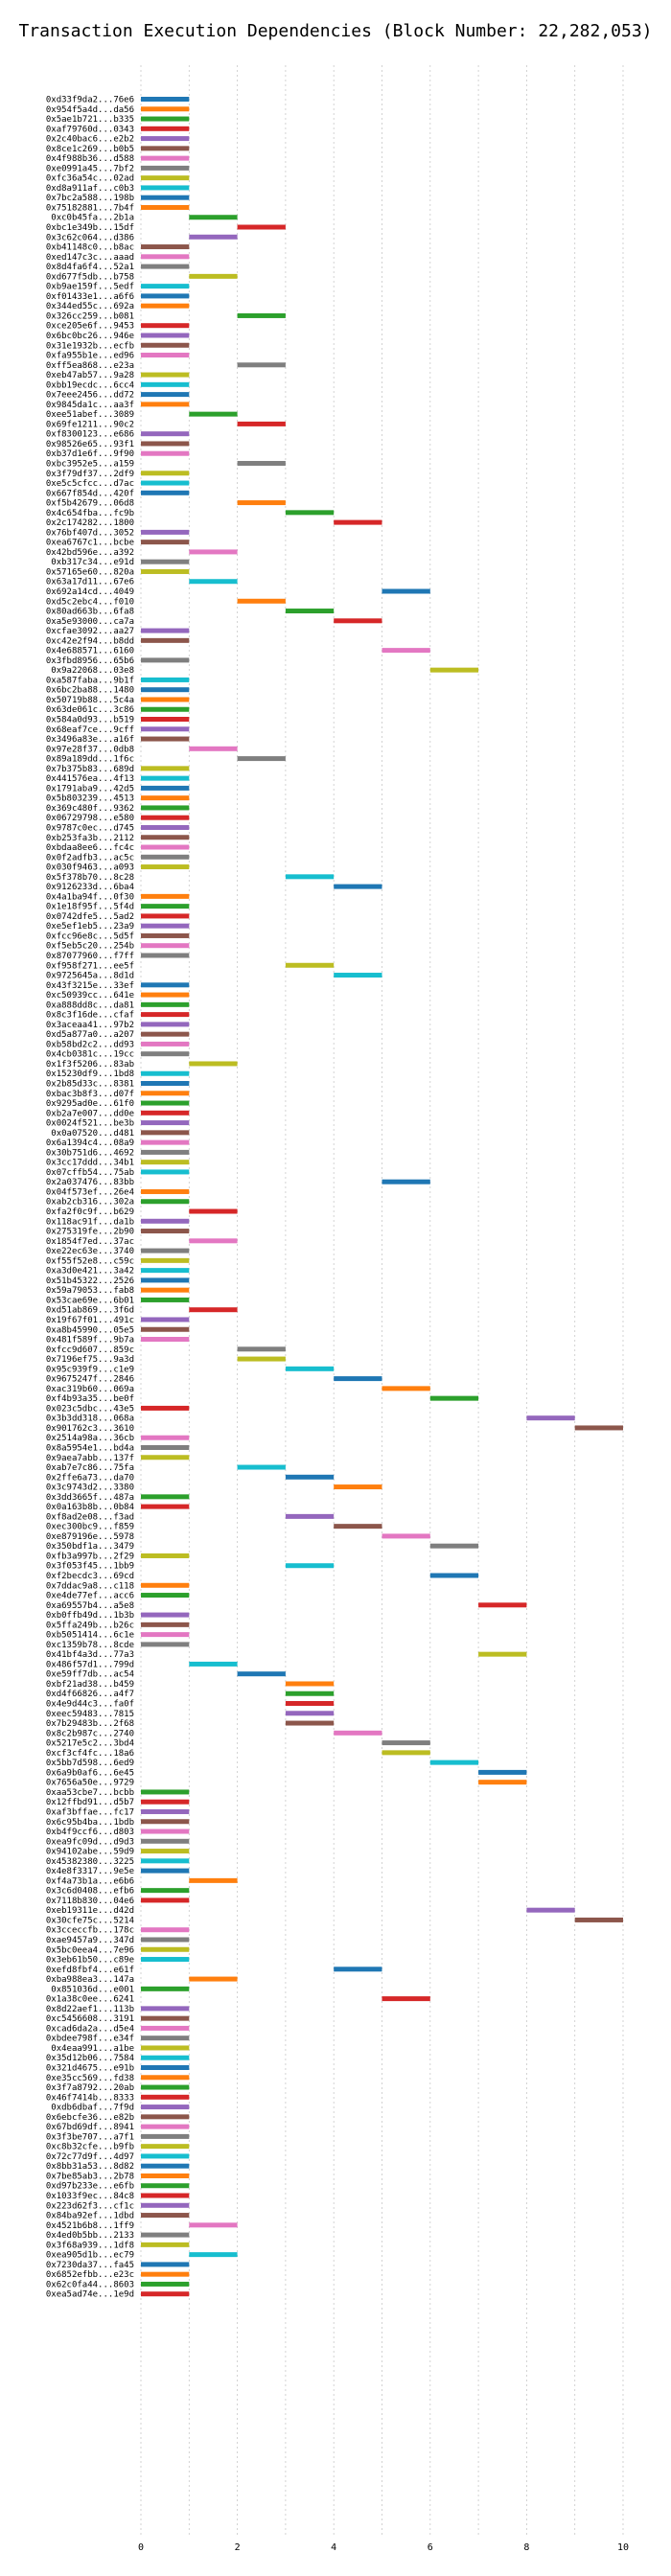 The height and width of the screenshot is (2576, 671). What do you see at coordinates (90, 740) in the screenshot?
I see `row-label: 0x3496a83e...a16f` at bounding box center [90, 740].